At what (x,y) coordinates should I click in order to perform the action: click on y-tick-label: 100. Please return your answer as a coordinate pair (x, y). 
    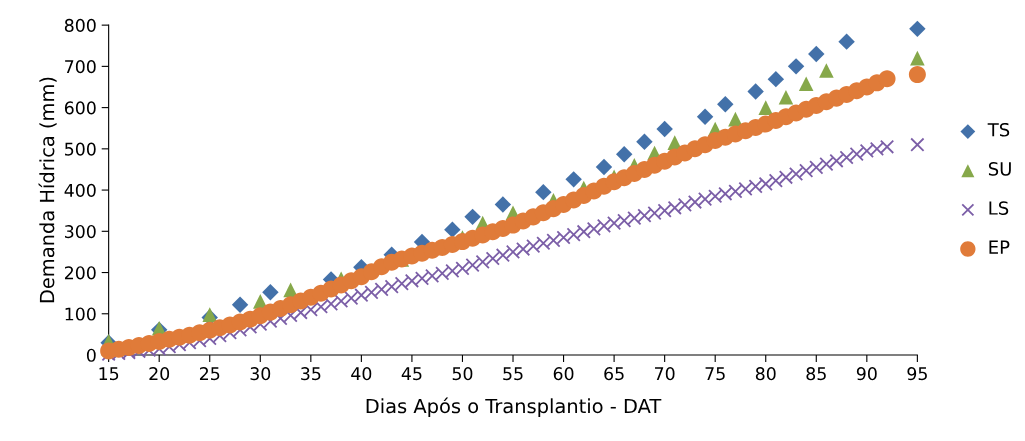
    Looking at the image, I should click on (80, 314).